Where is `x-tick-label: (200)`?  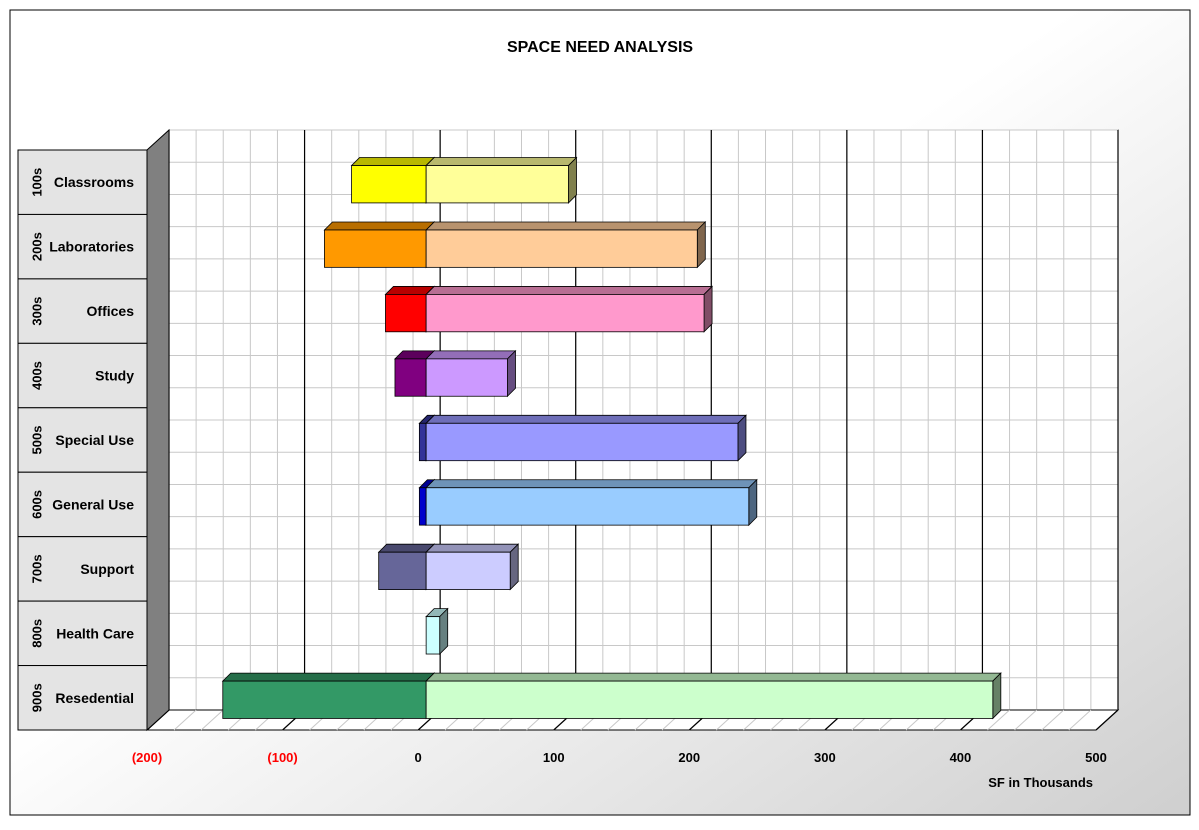 x-tick-label: (200) is located at coordinates (147, 757).